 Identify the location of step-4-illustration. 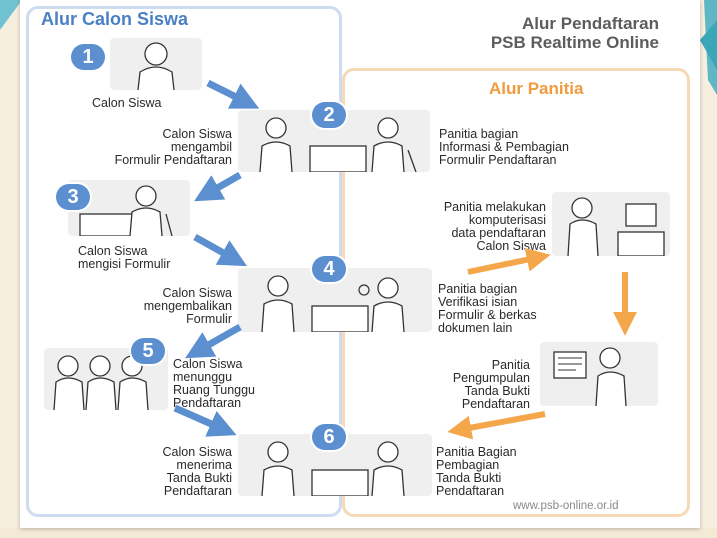
(335, 300).